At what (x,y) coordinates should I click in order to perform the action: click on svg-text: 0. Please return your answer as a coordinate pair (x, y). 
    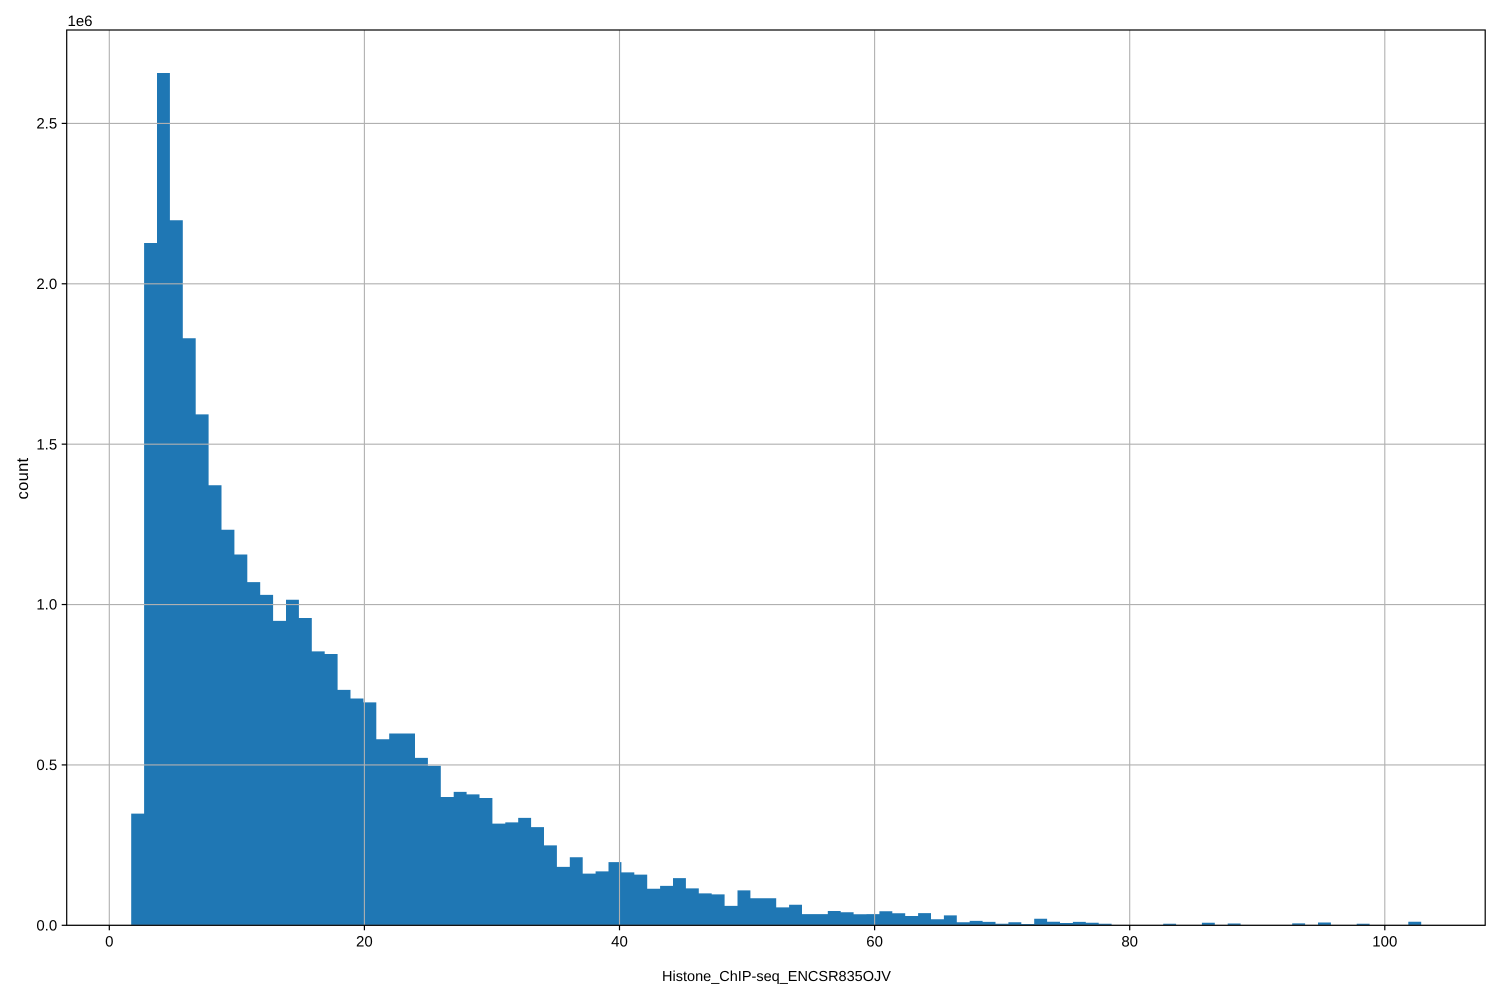
    Looking at the image, I should click on (109, 942).